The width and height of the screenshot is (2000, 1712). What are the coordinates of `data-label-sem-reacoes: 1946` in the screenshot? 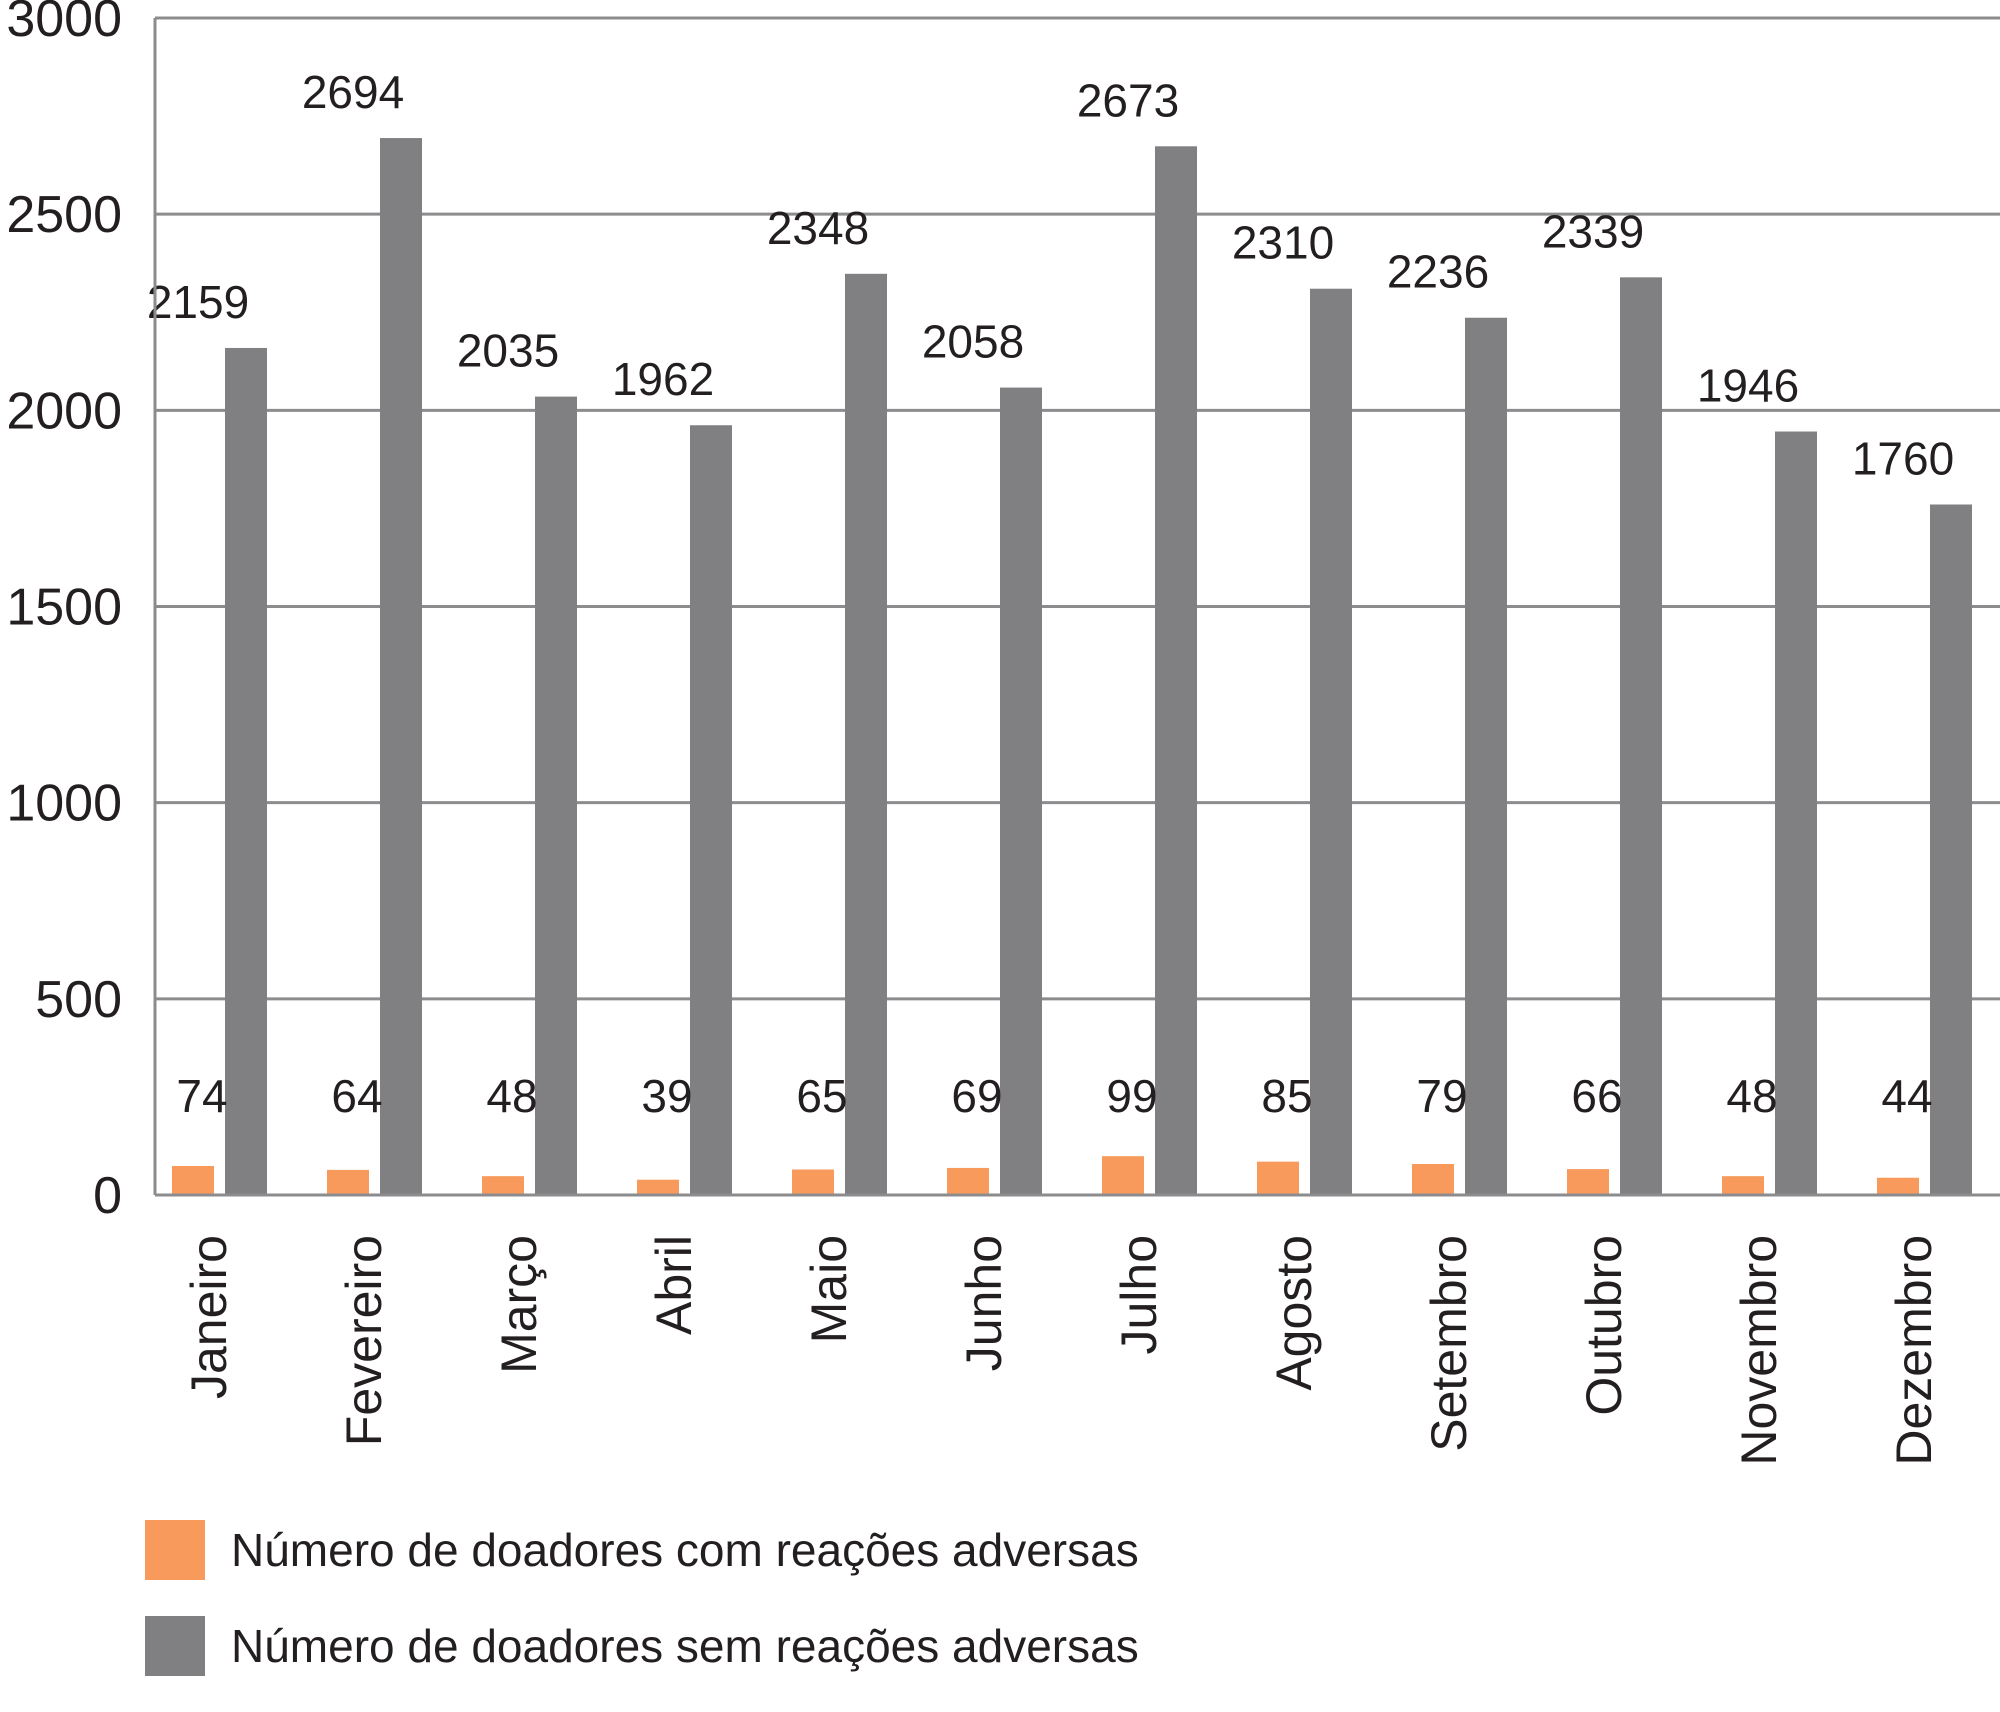 It's located at (1748, 386).